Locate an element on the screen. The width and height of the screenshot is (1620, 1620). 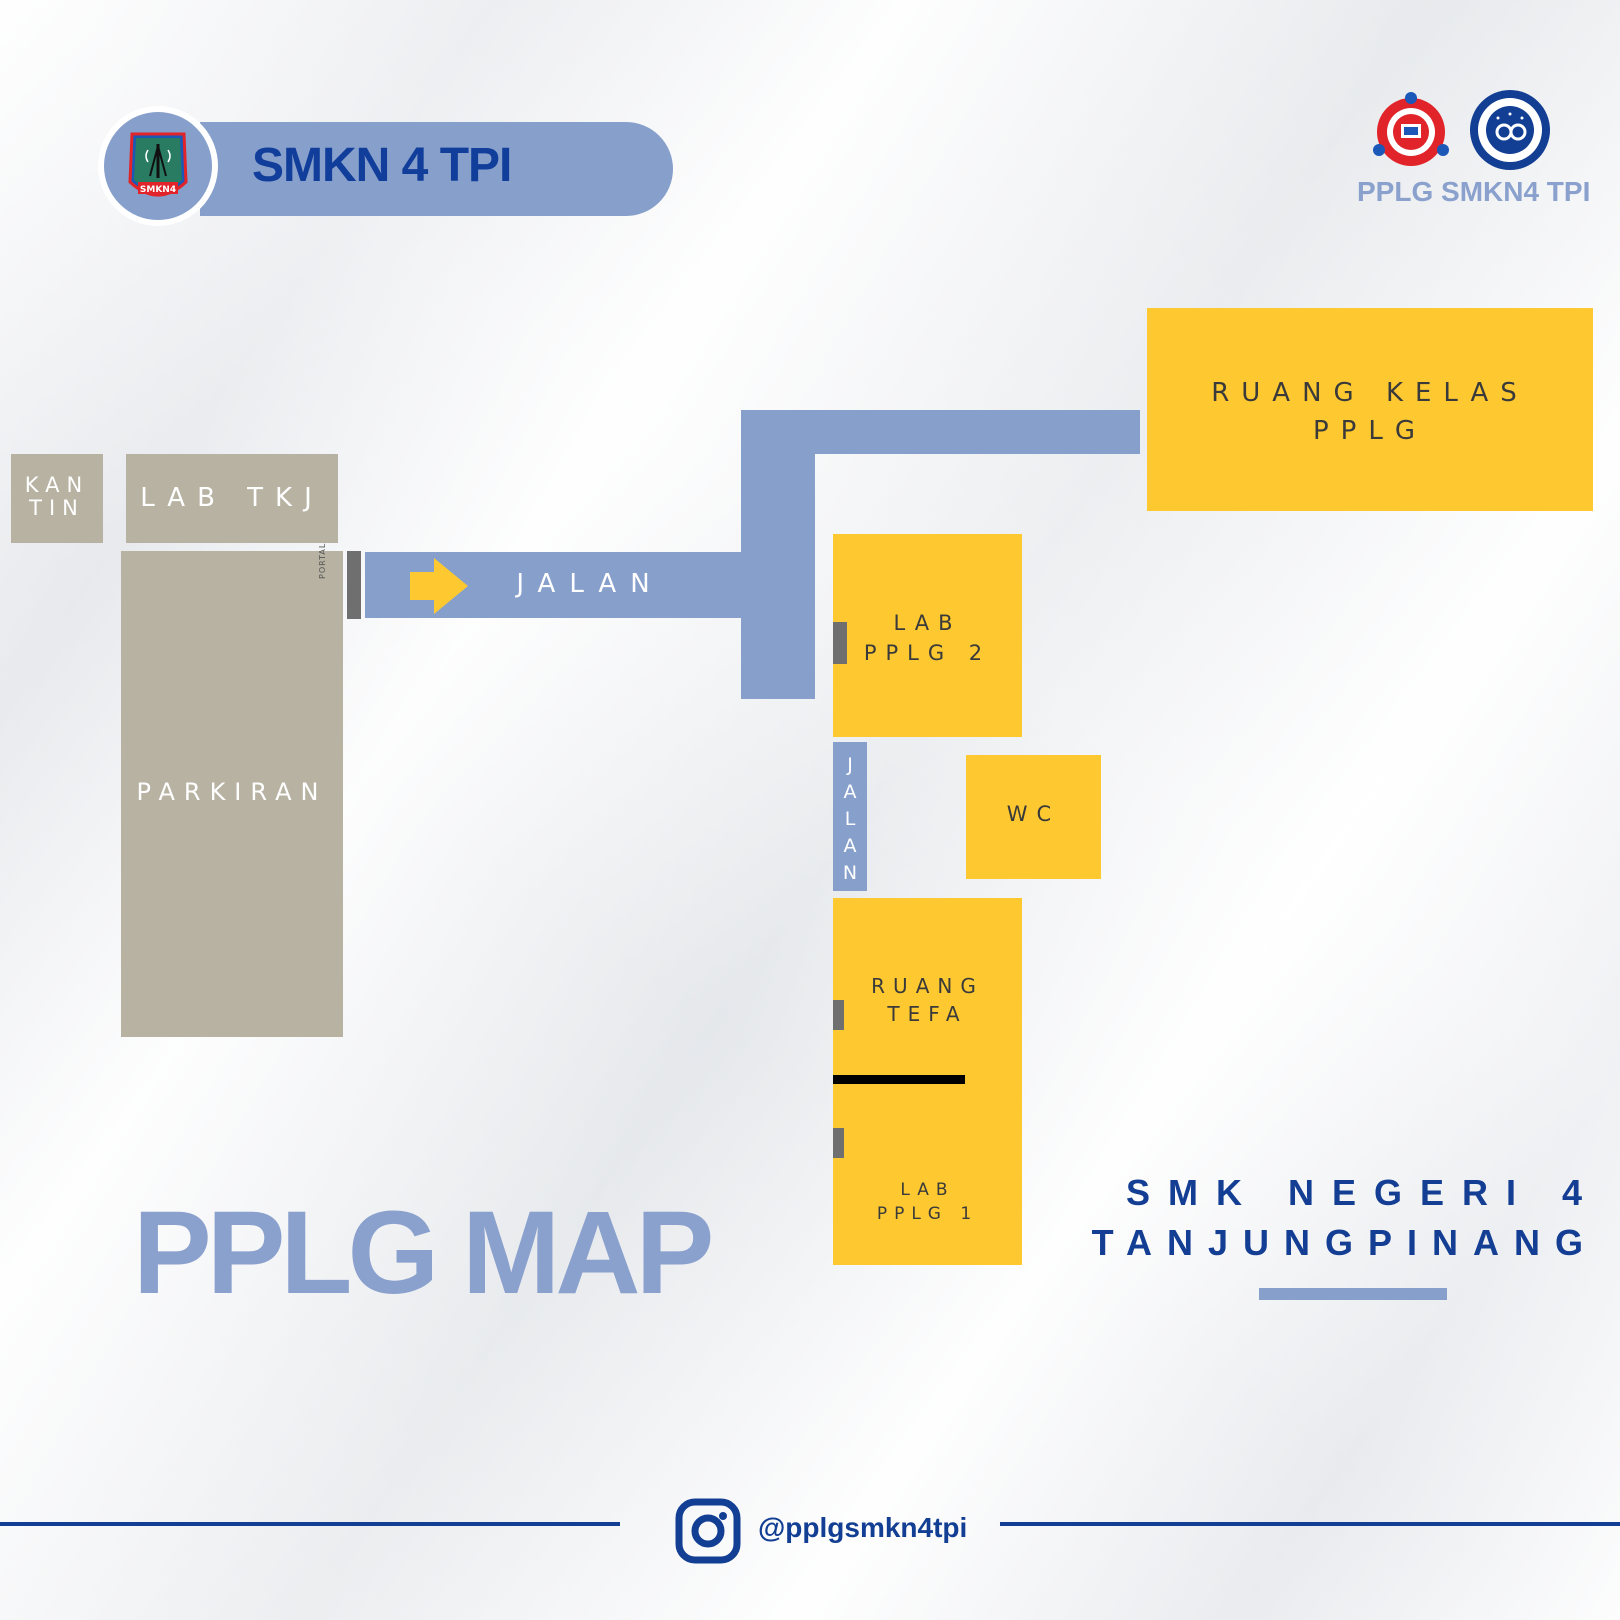
lab-pplg-1-label: LAB PPLG 1 is located at coordinates (927, 1202).